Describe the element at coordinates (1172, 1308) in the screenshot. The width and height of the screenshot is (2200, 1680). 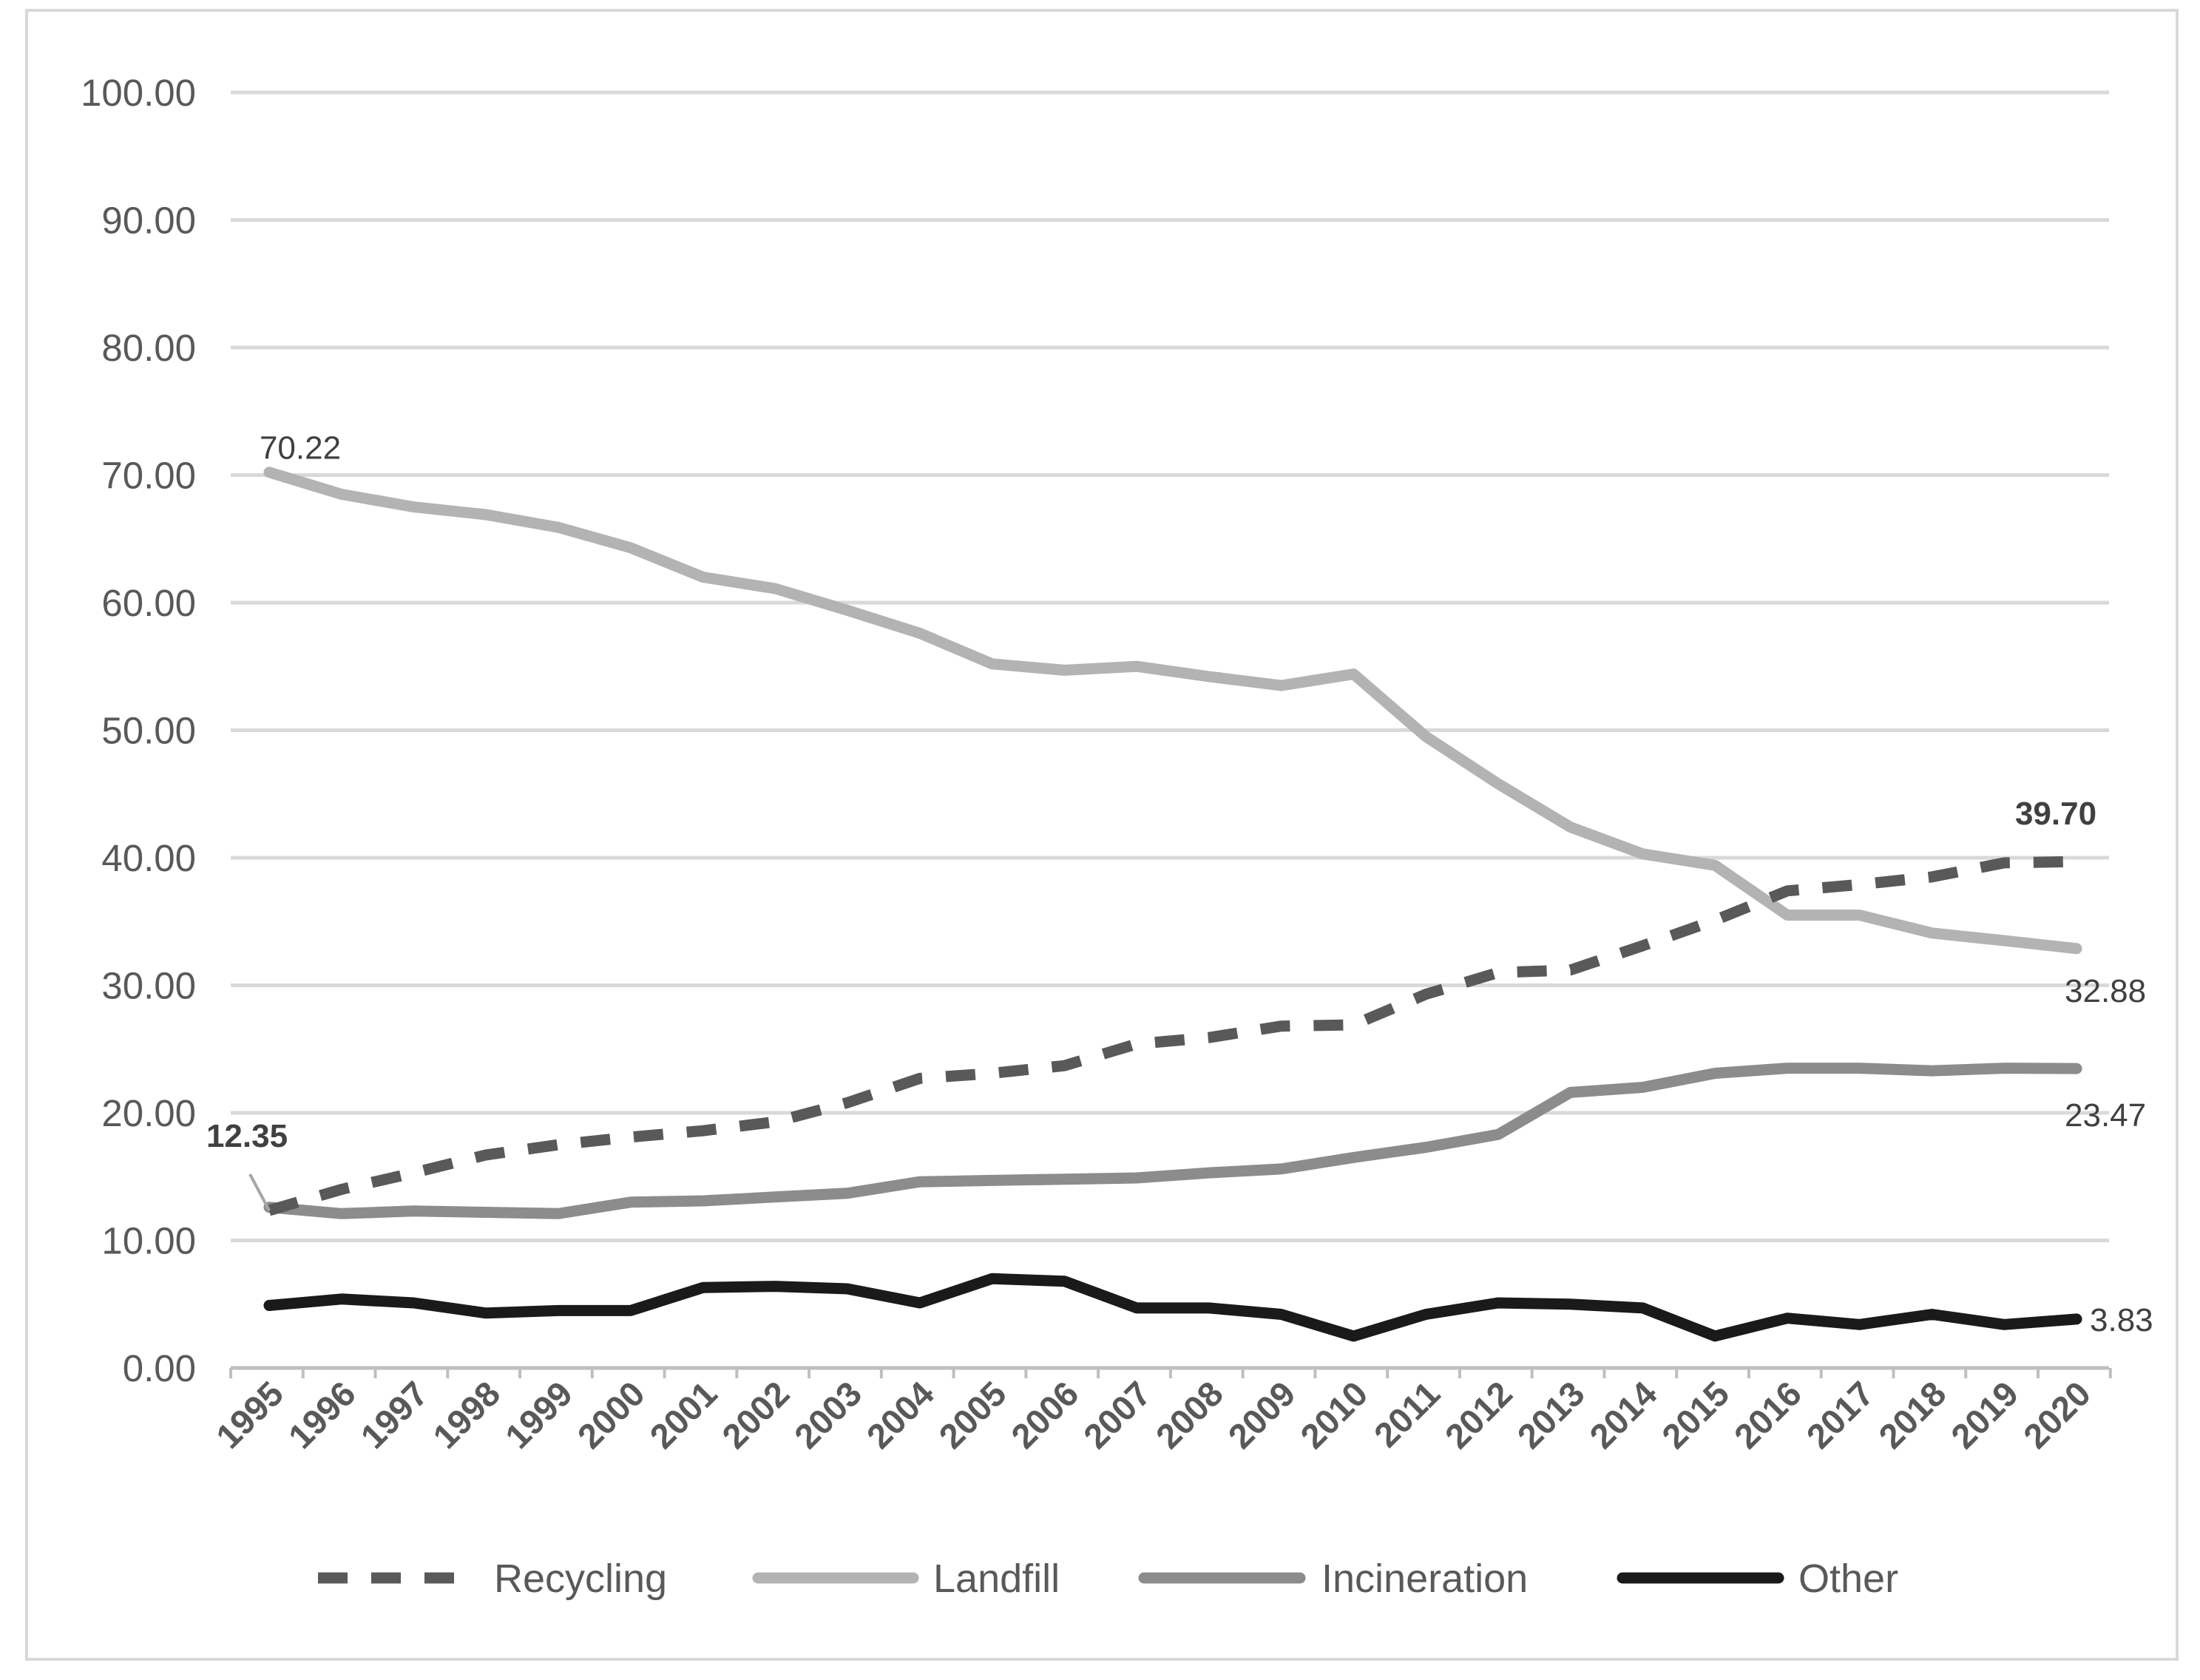
I see `series-line-other` at that location.